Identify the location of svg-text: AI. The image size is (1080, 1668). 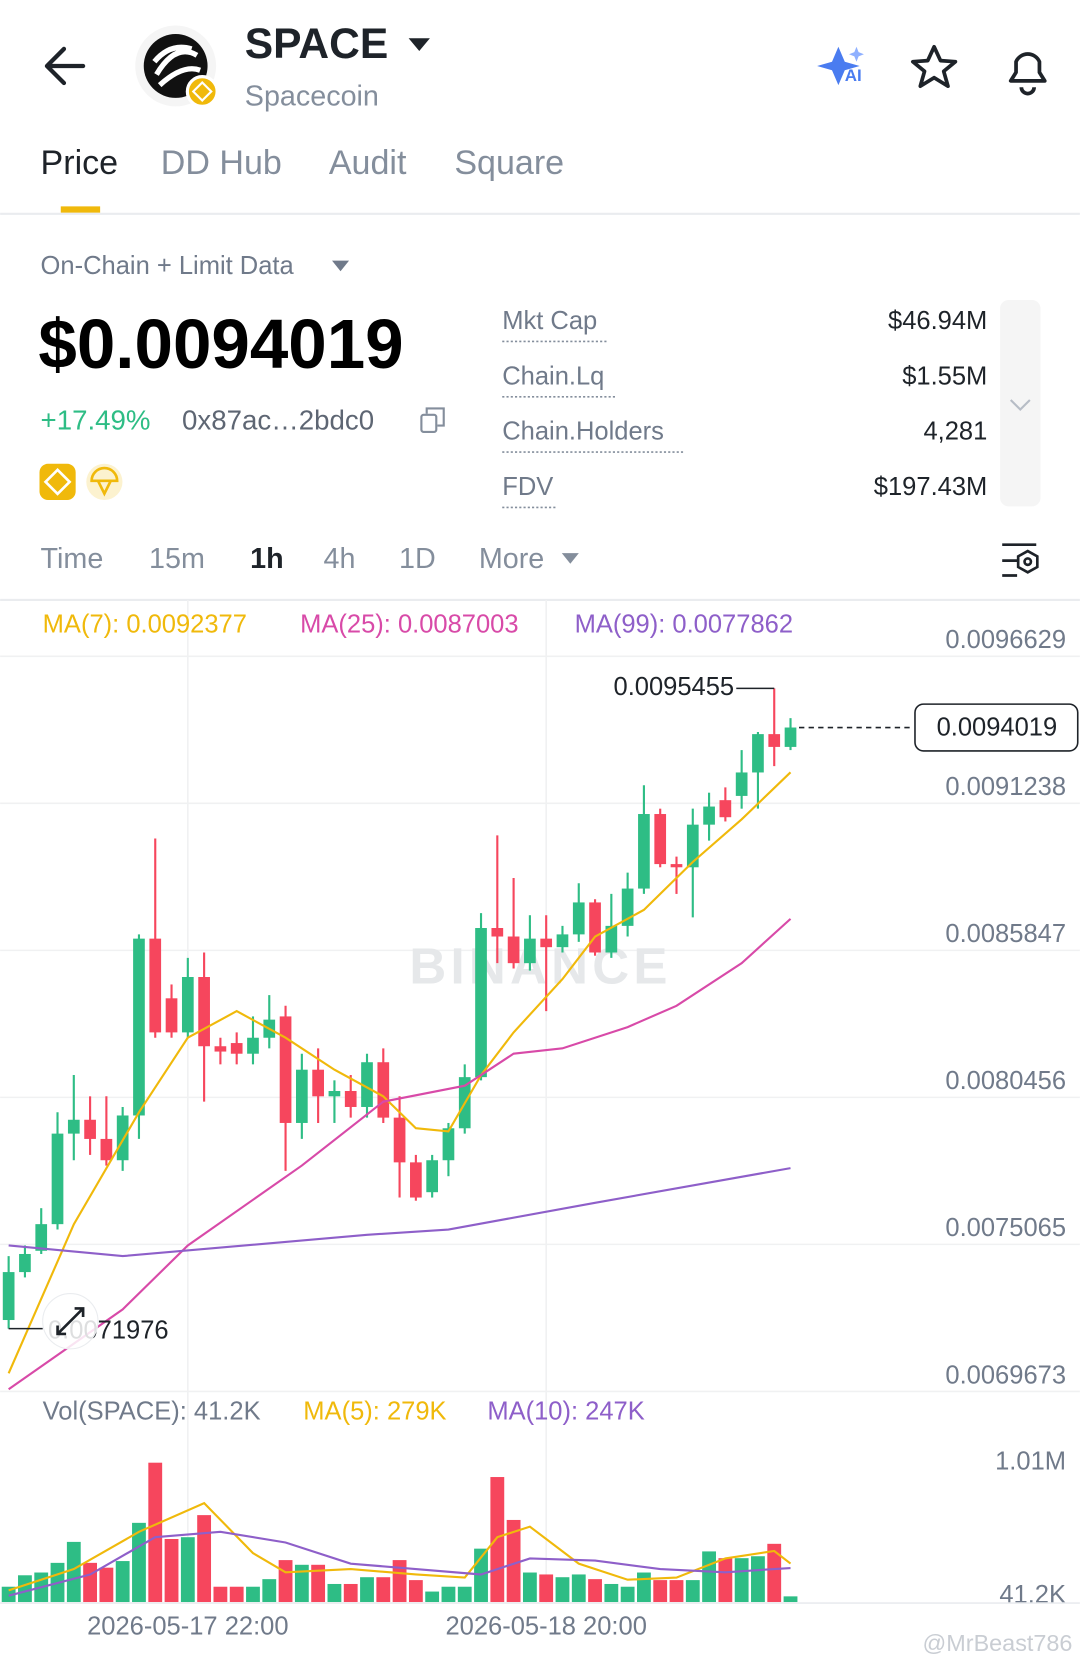
(853, 75).